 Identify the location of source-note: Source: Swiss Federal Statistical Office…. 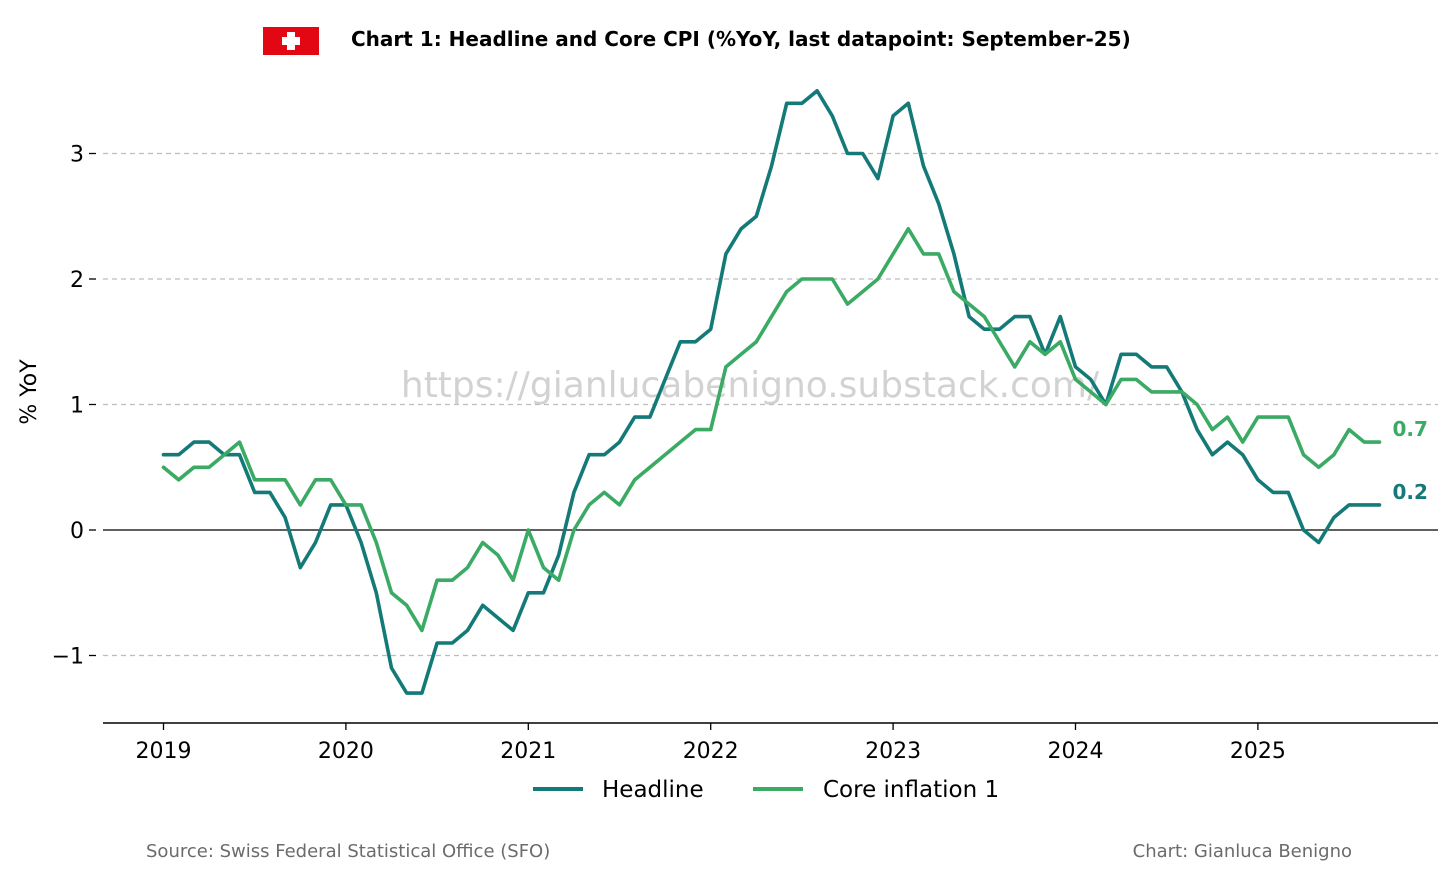
(348, 851).